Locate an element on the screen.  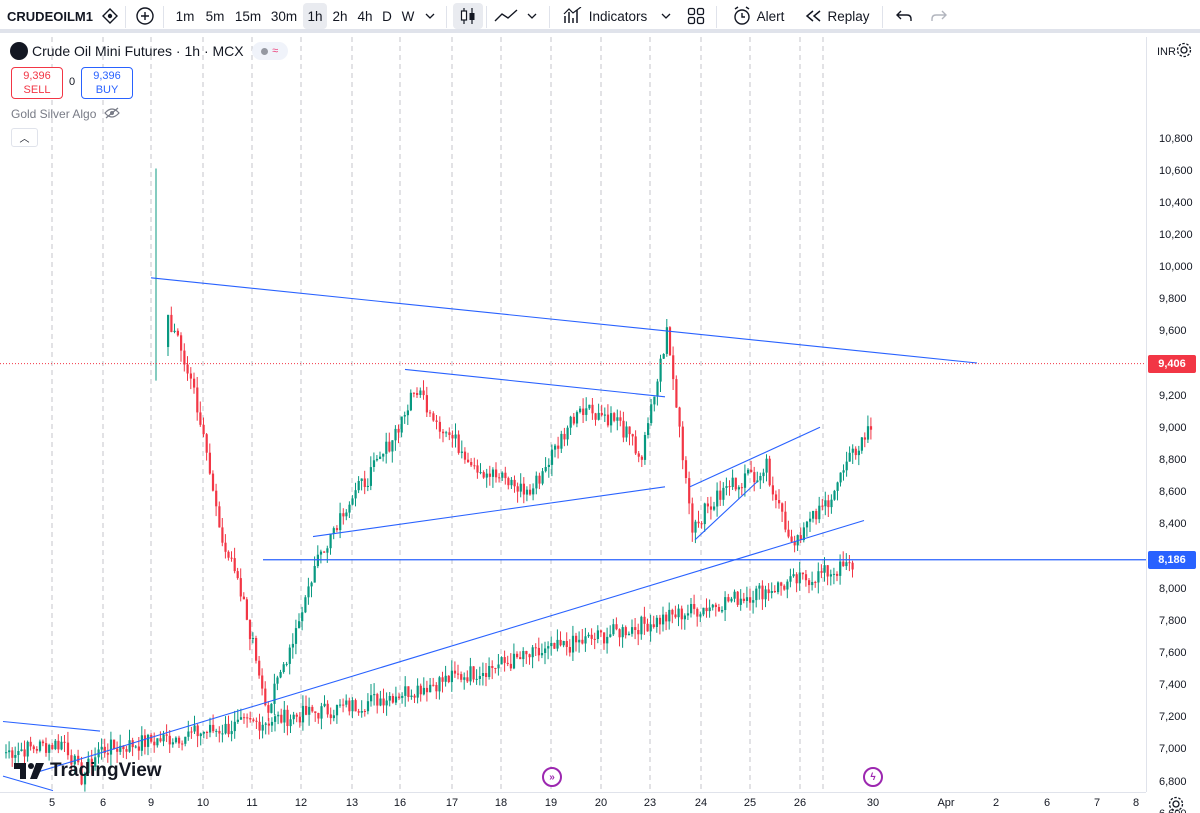
interval-5m-button: 5m is located at coordinates (215, 16).